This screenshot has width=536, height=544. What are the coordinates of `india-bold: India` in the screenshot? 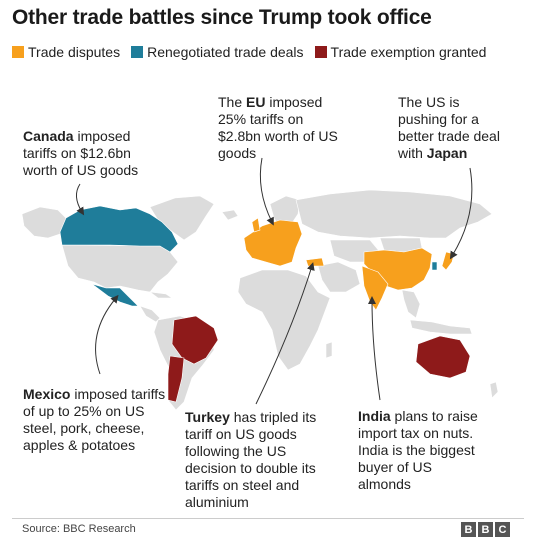 It's located at (374, 416).